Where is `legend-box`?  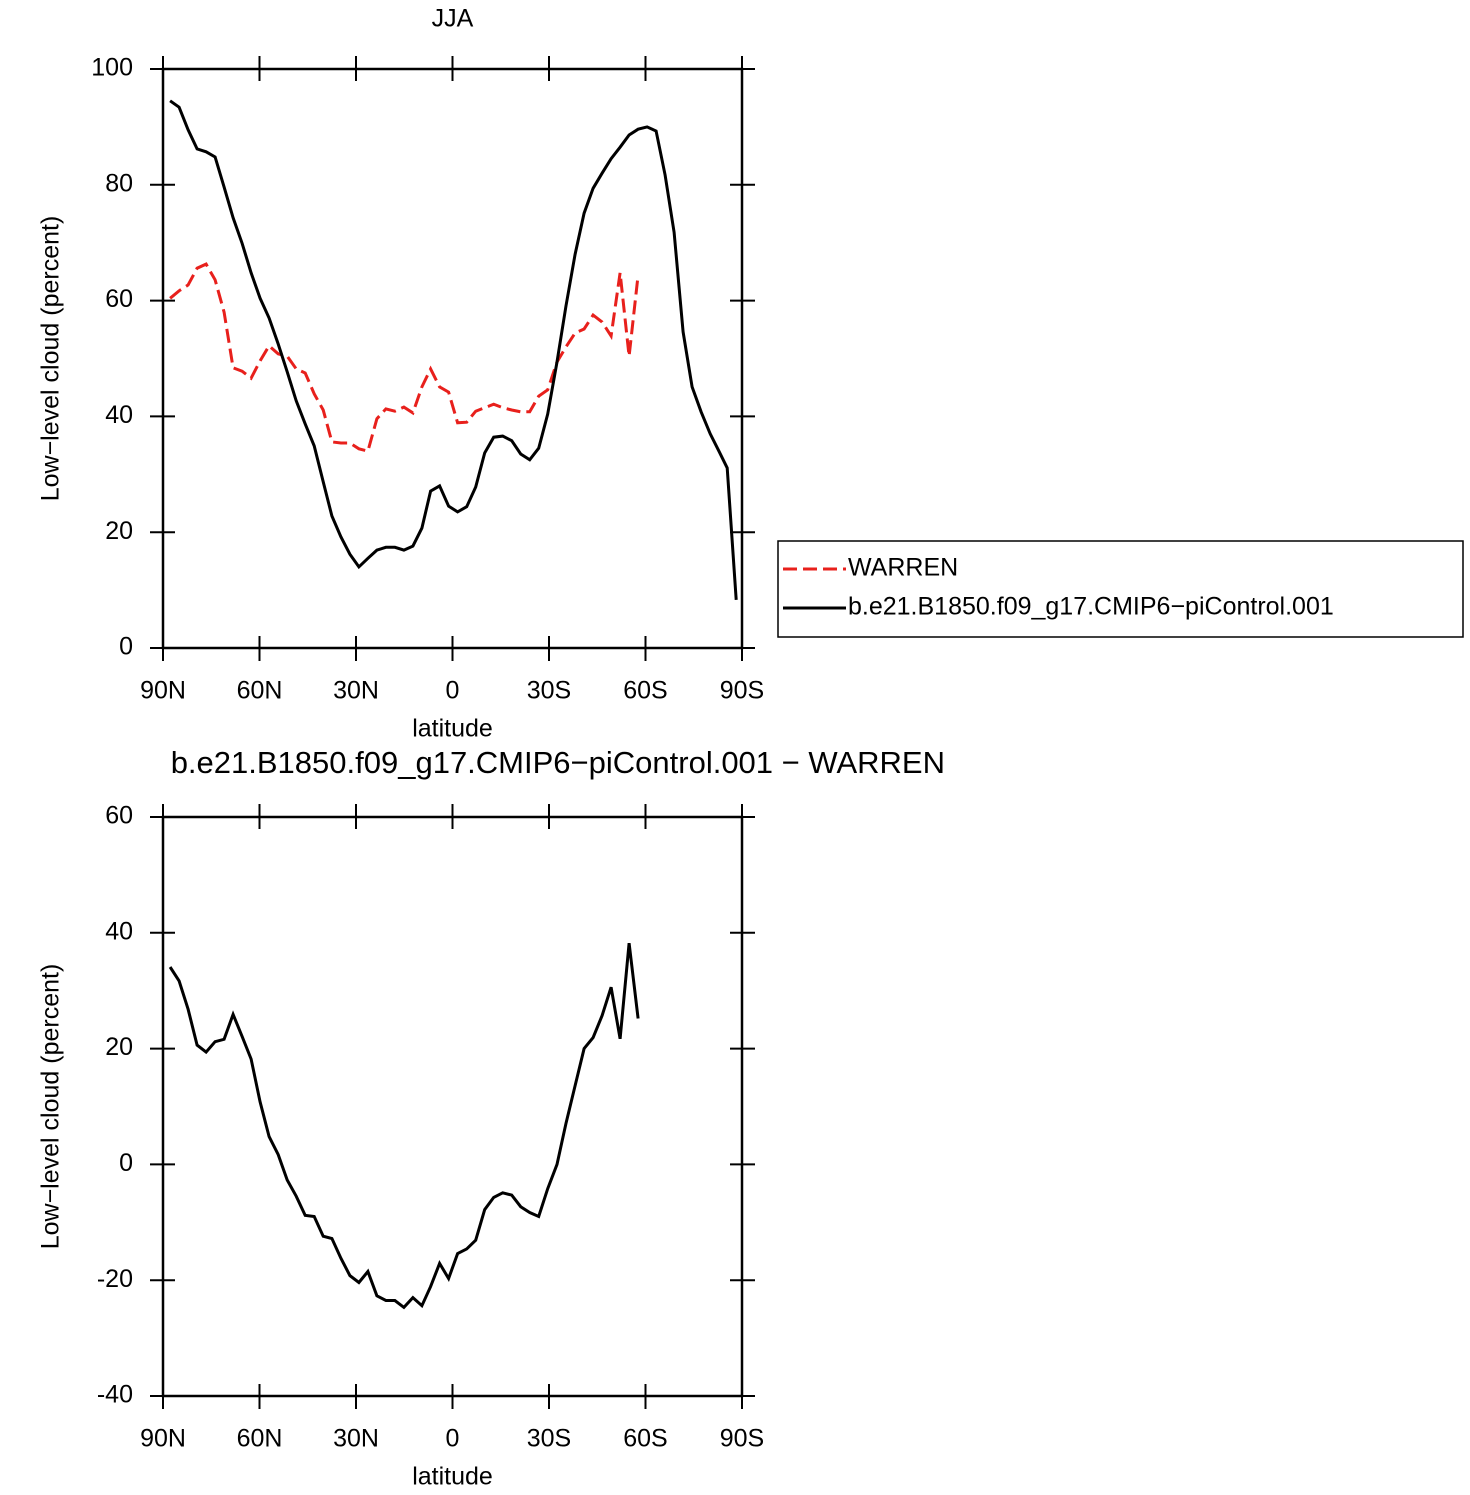 legend-box is located at coordinates (1120, 589).